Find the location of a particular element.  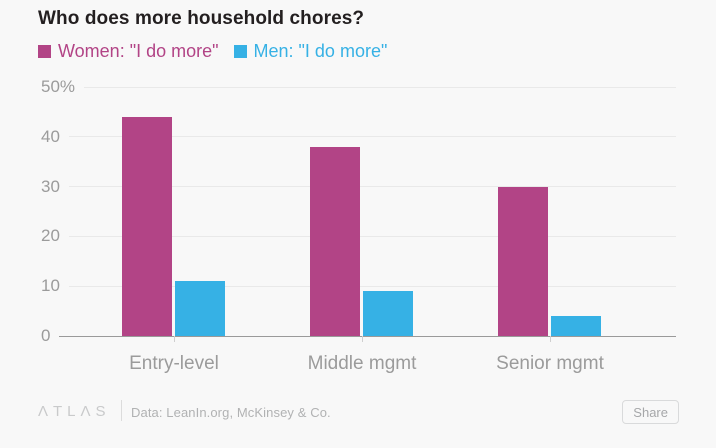

footer-divider is located at coordinates (121, 410).